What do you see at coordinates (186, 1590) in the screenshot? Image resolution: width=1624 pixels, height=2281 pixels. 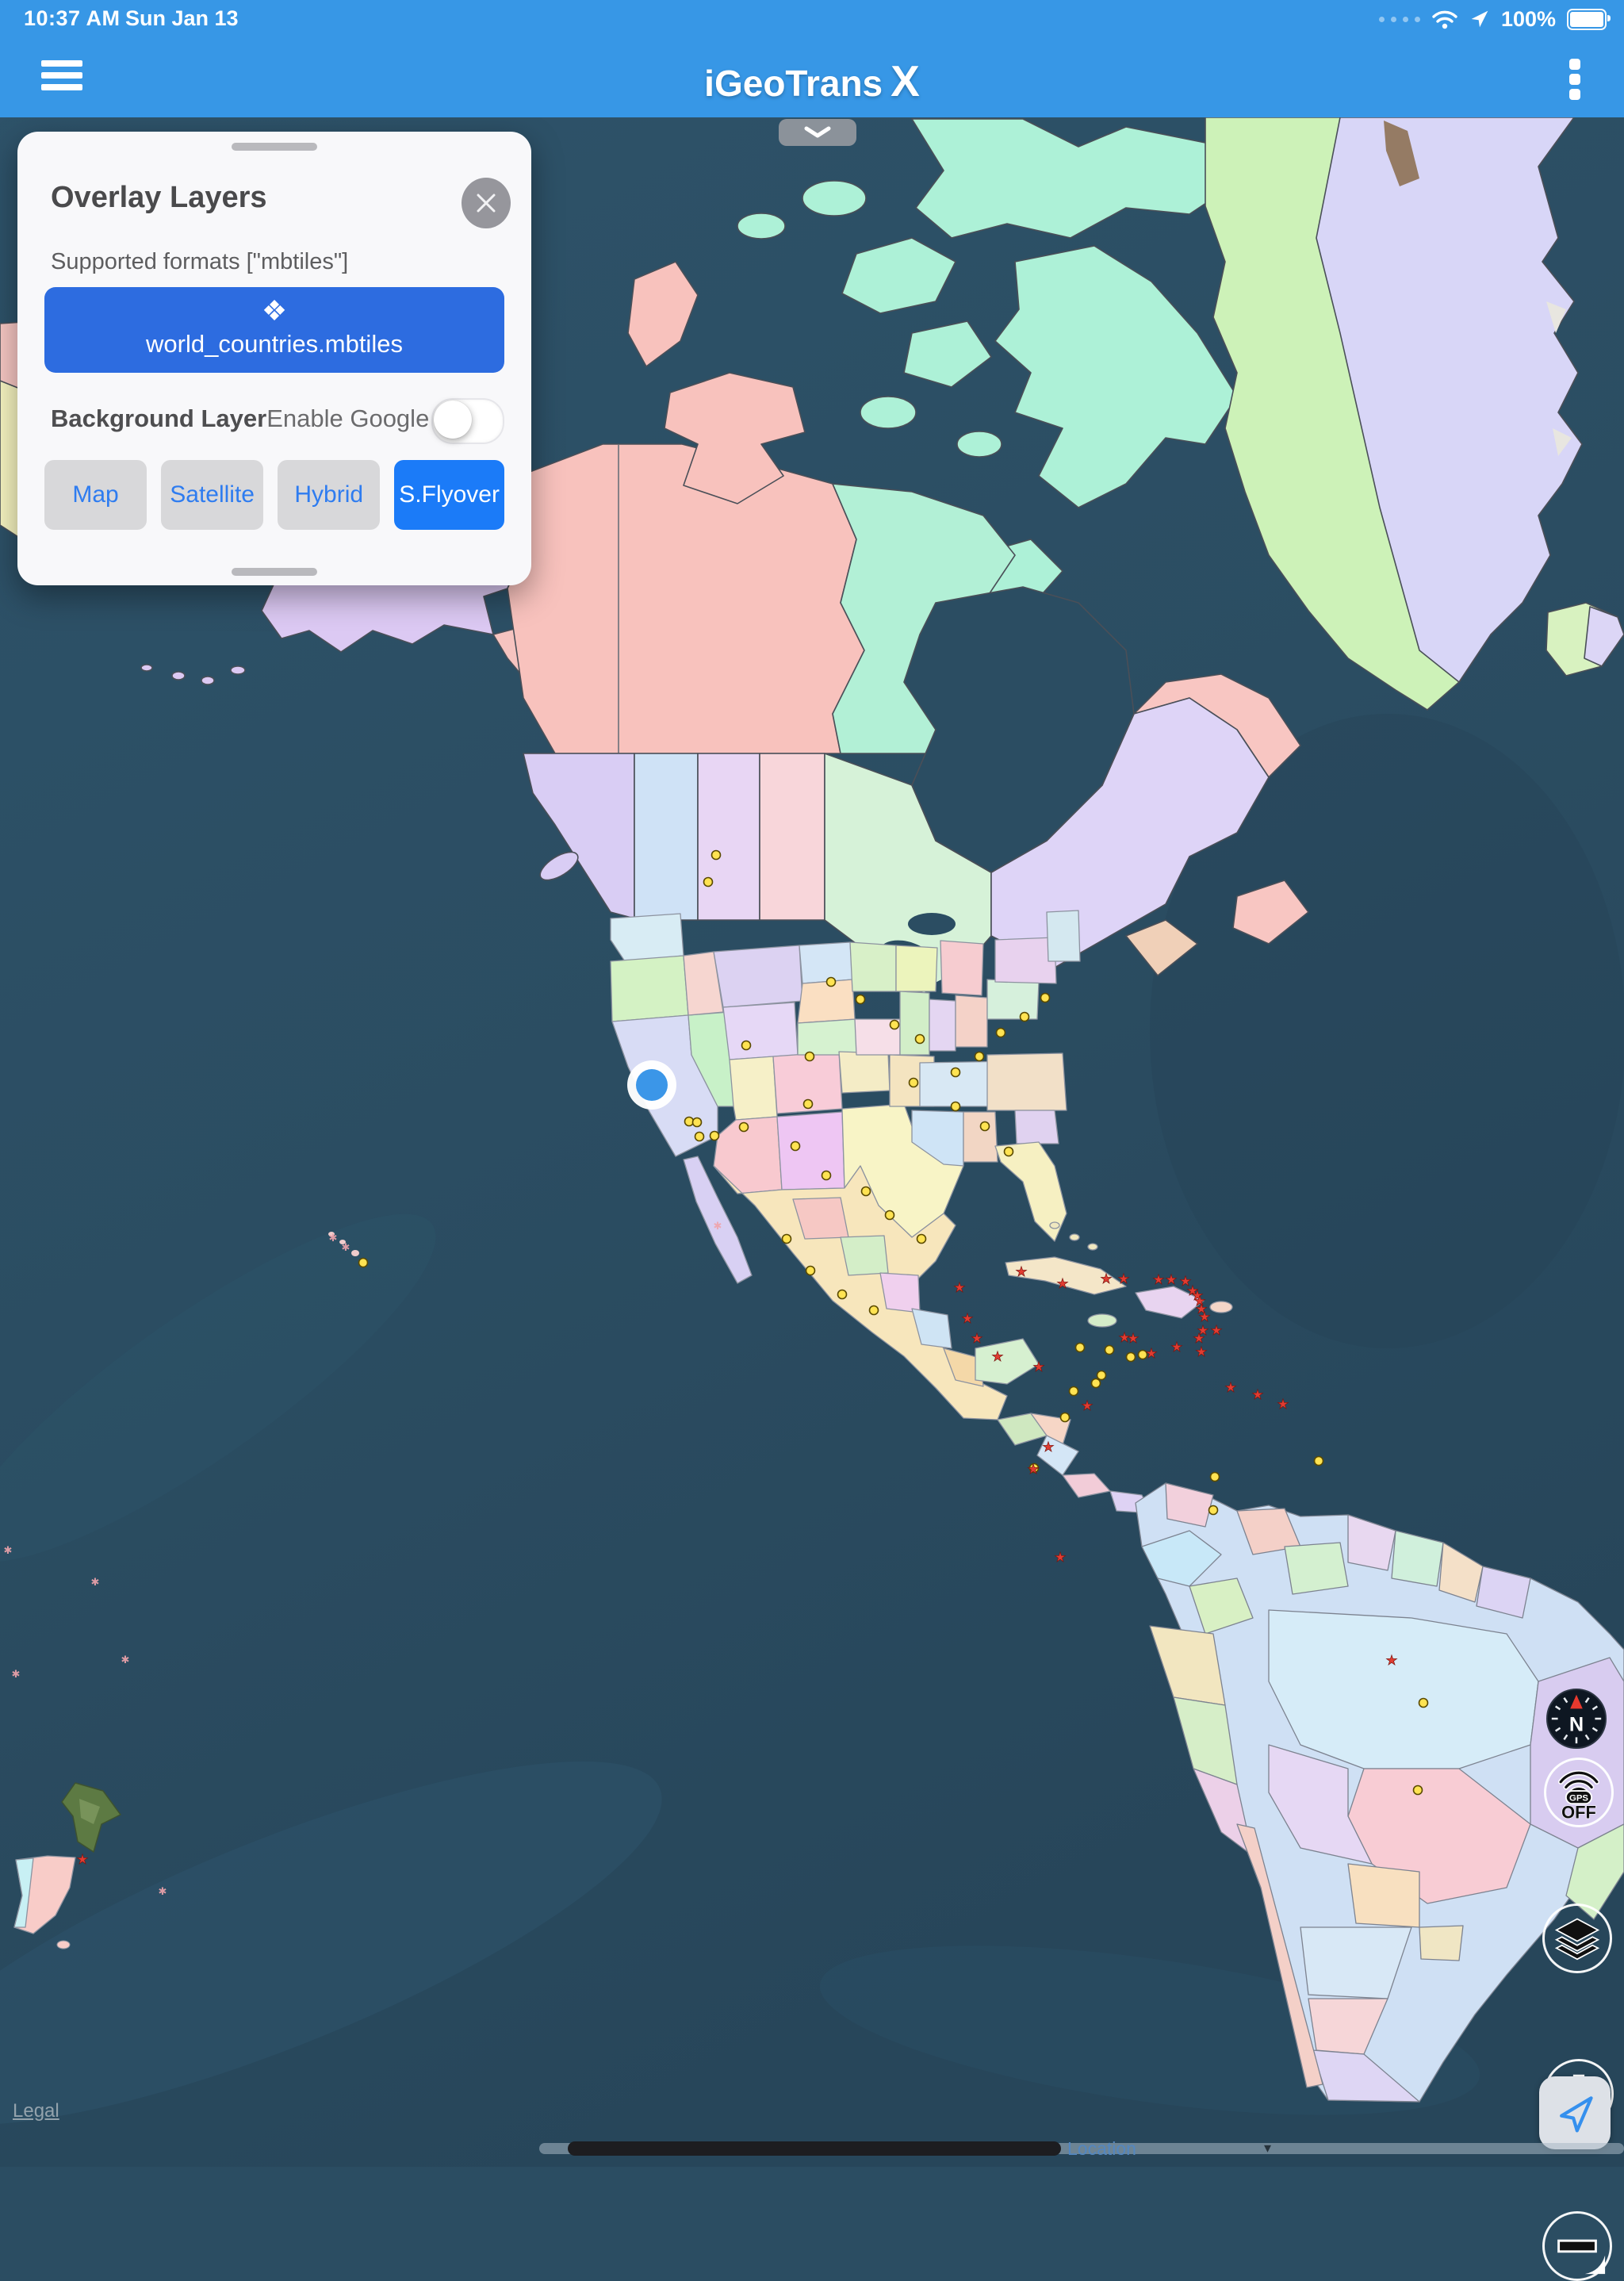 I see `pacific-islands-layer` at bounding box center [186, 1590].